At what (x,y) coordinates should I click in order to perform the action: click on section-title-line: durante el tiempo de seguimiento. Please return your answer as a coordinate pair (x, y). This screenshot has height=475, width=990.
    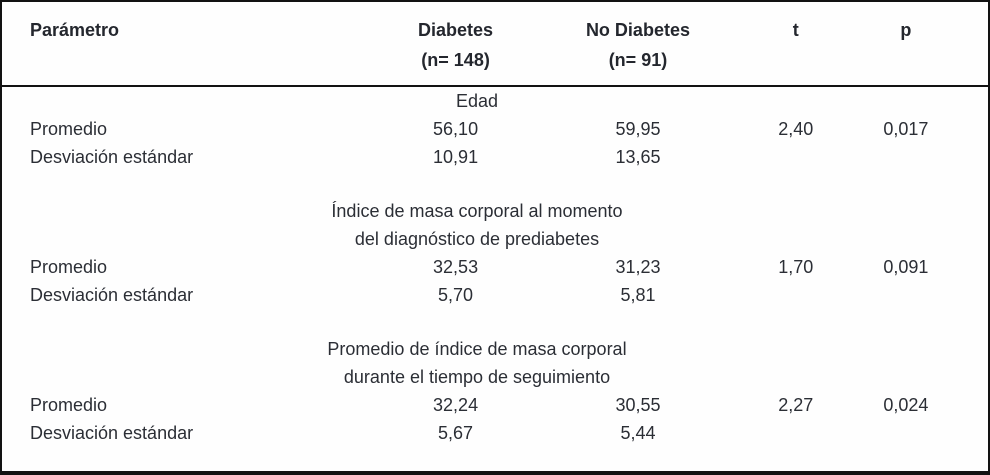
    Looking at the image, I should click on (477, 377).